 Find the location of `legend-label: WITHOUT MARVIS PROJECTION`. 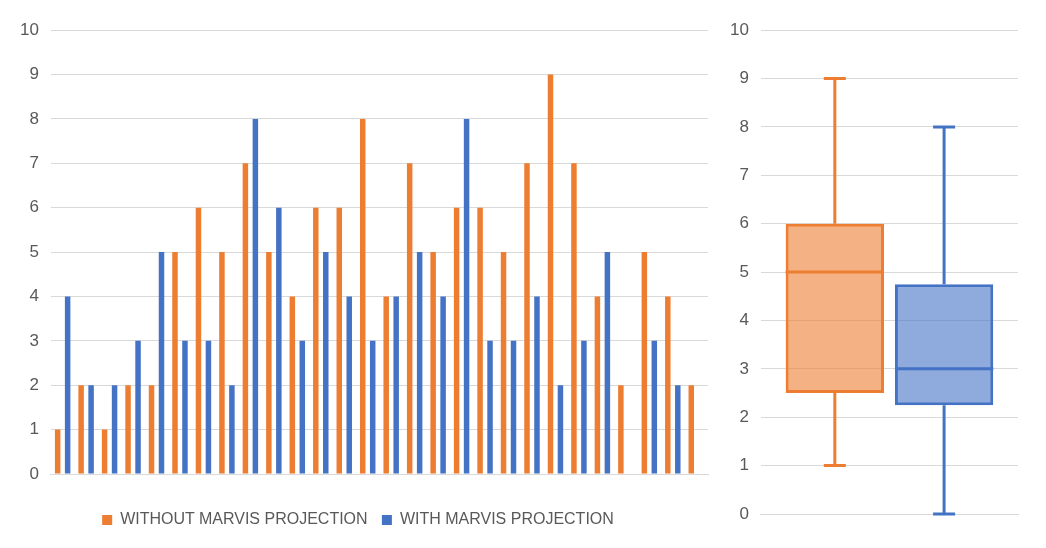

legend-label: WITHOUT MARVIS PROJECTION is located at coordinates (244, 519).